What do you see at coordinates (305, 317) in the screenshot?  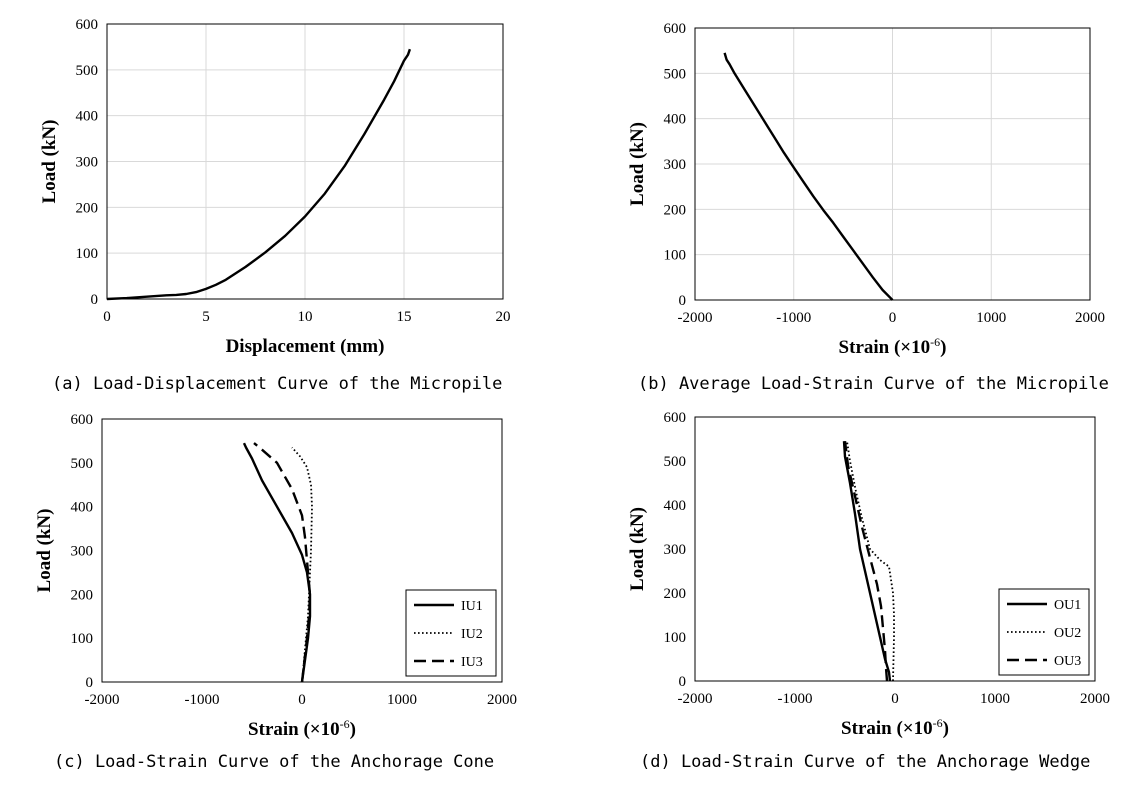 I see `x-tick-label: 10` at bounding box center [305, 317].